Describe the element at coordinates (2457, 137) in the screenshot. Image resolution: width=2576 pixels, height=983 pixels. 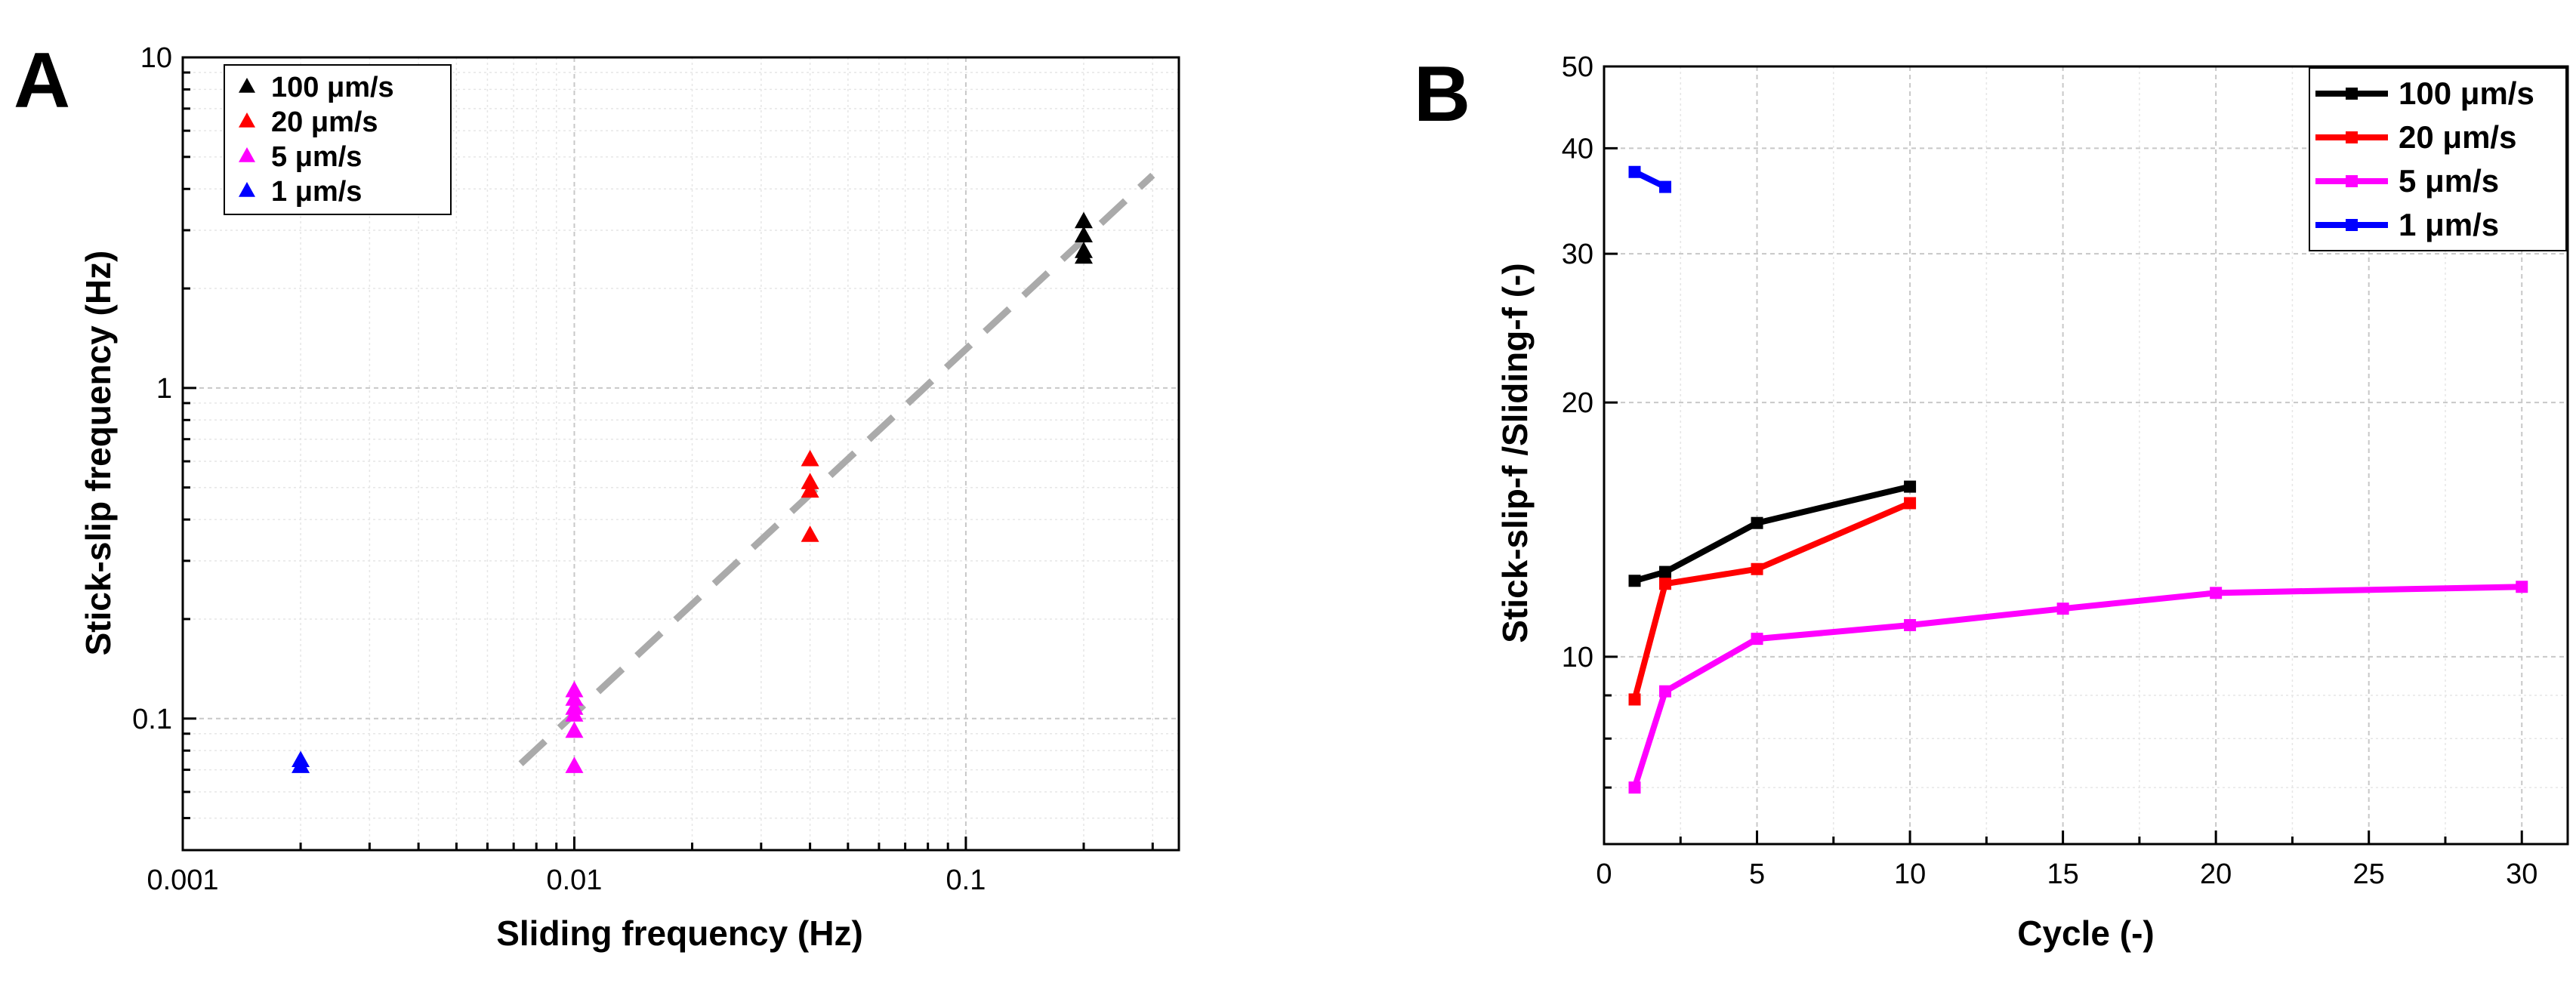
I see `panel-b-legend-label: 20 μm/s` at that location.